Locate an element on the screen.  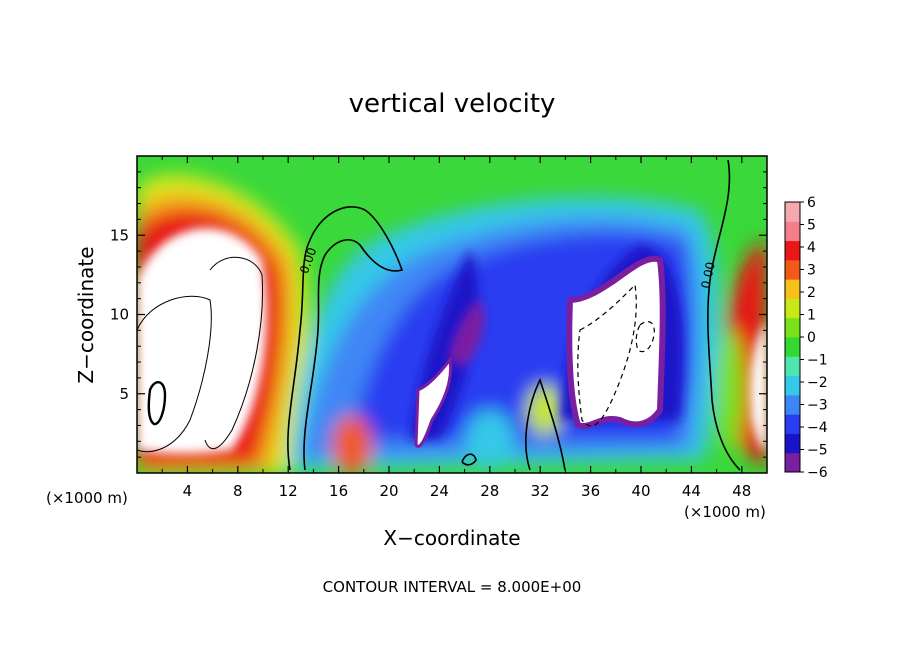
zero-contour-right is located at coordinates (724, 315).